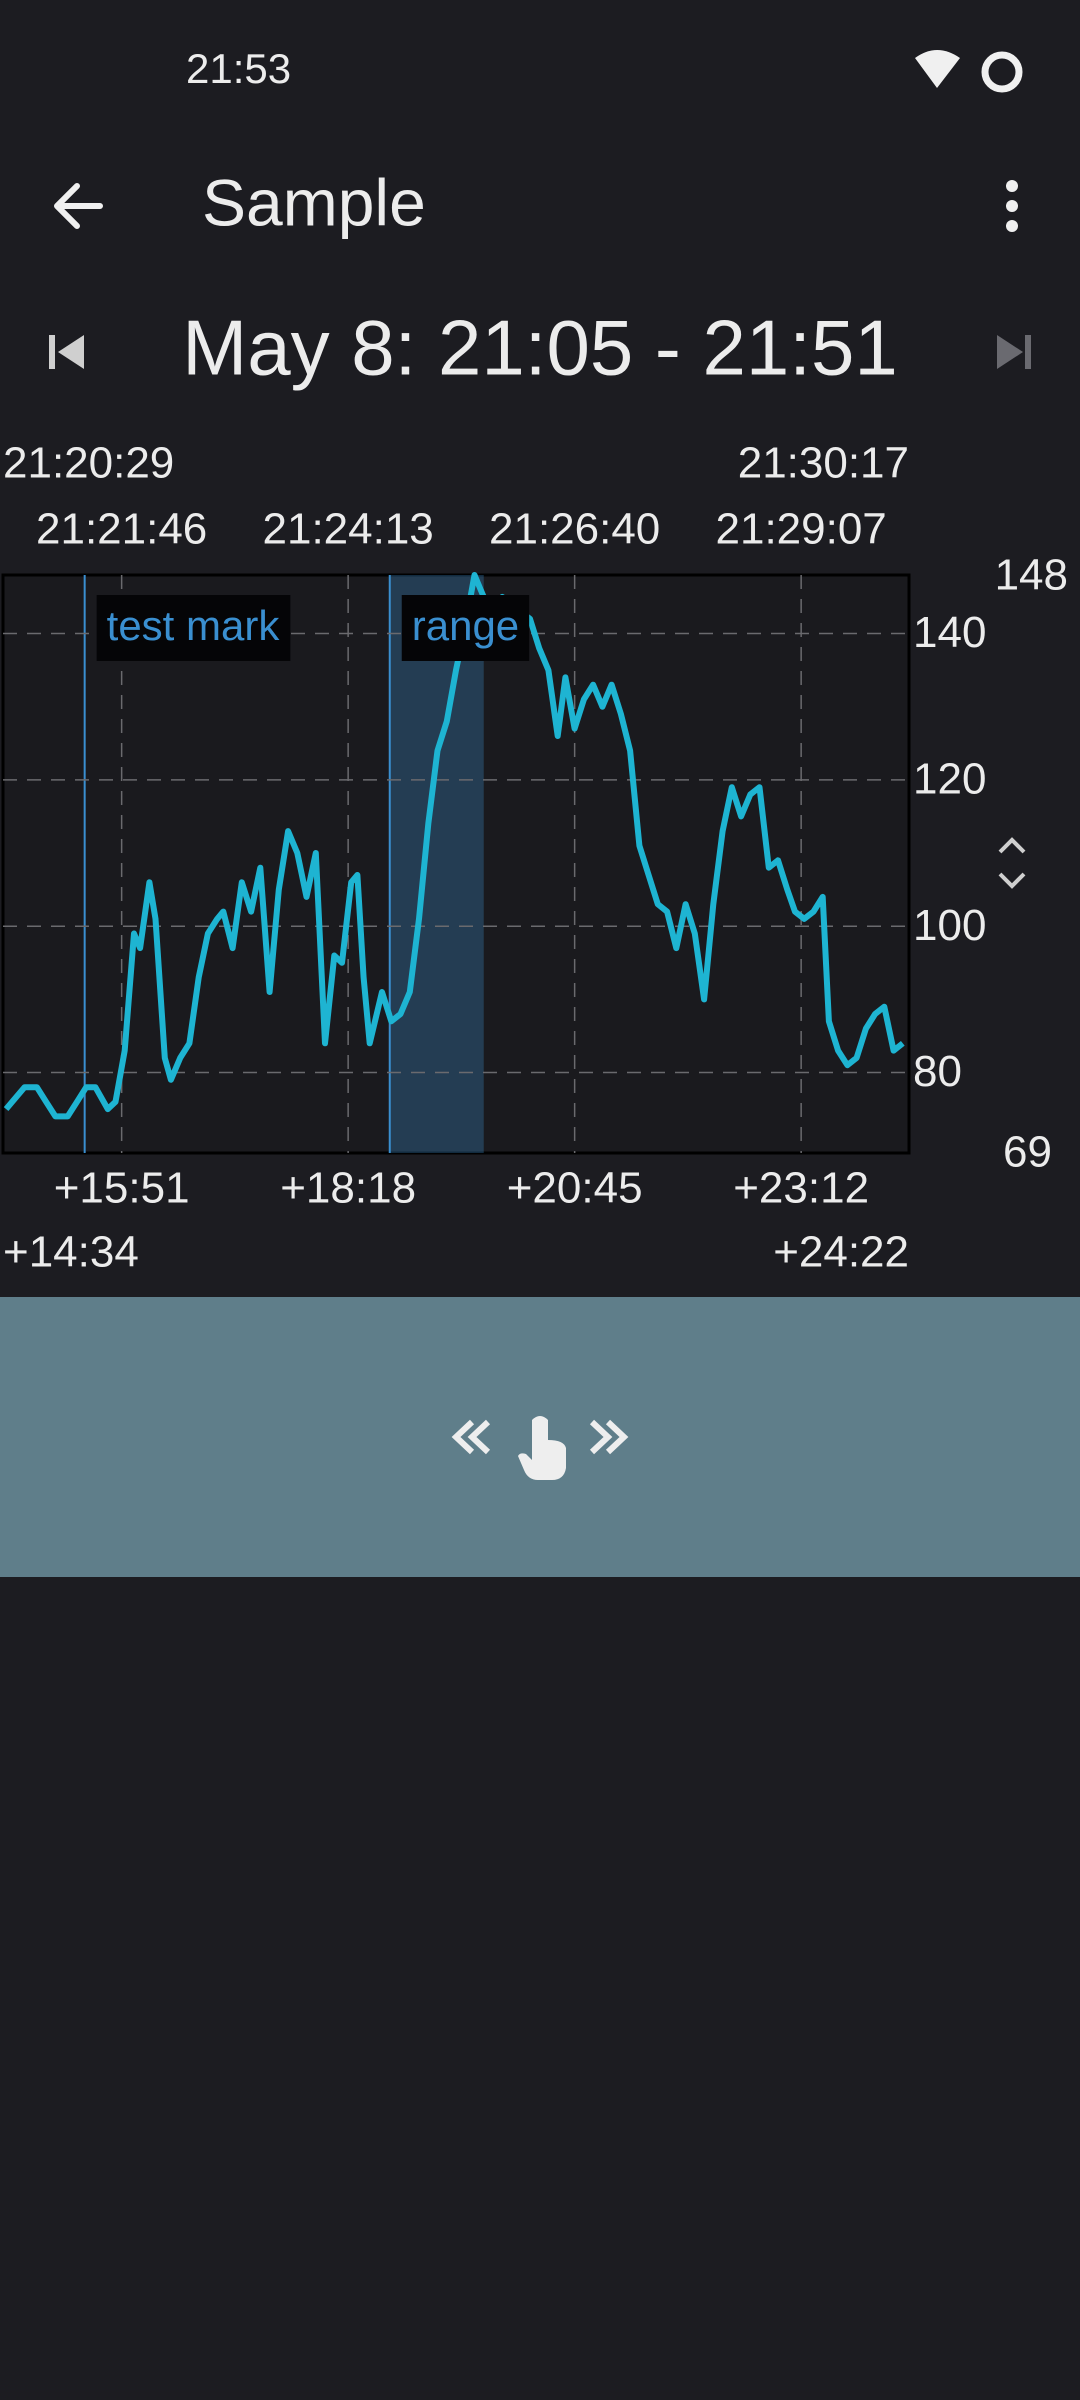 Image resolution: width=1080 pixels, height=2400 pixels. Describe the element at coordinates (1012, 863) in the screenshot. I see `zoom-chevrons` at that location.